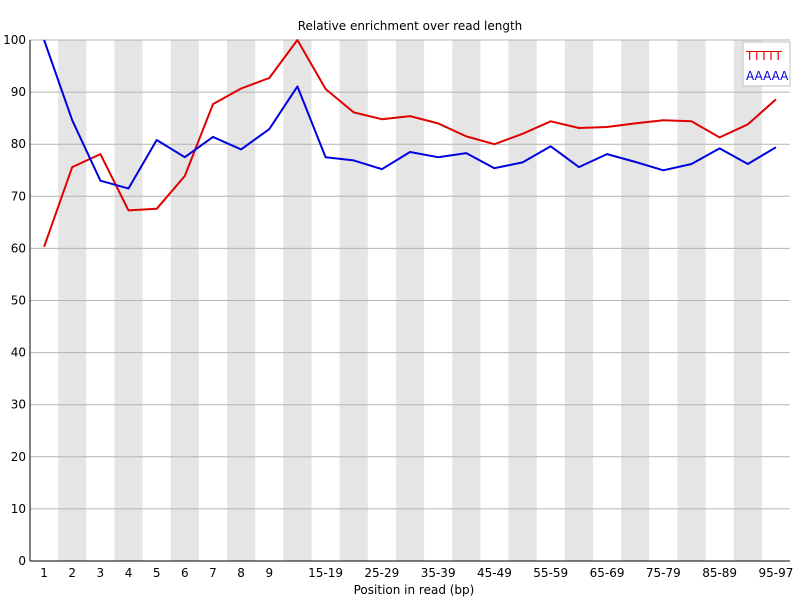  What do you see at coordinates (763, 56) in the screenshot?
I see `legend-entry: TTTTT` at bounding box center [763, 56].